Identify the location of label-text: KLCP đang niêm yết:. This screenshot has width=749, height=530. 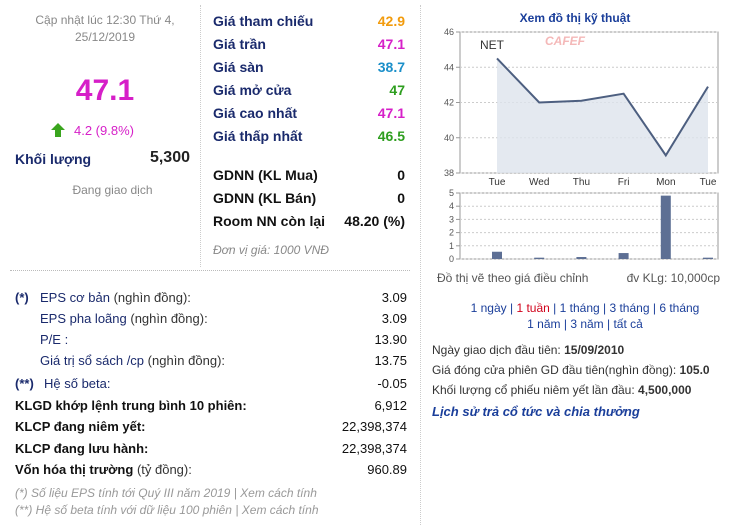
(80, 426).